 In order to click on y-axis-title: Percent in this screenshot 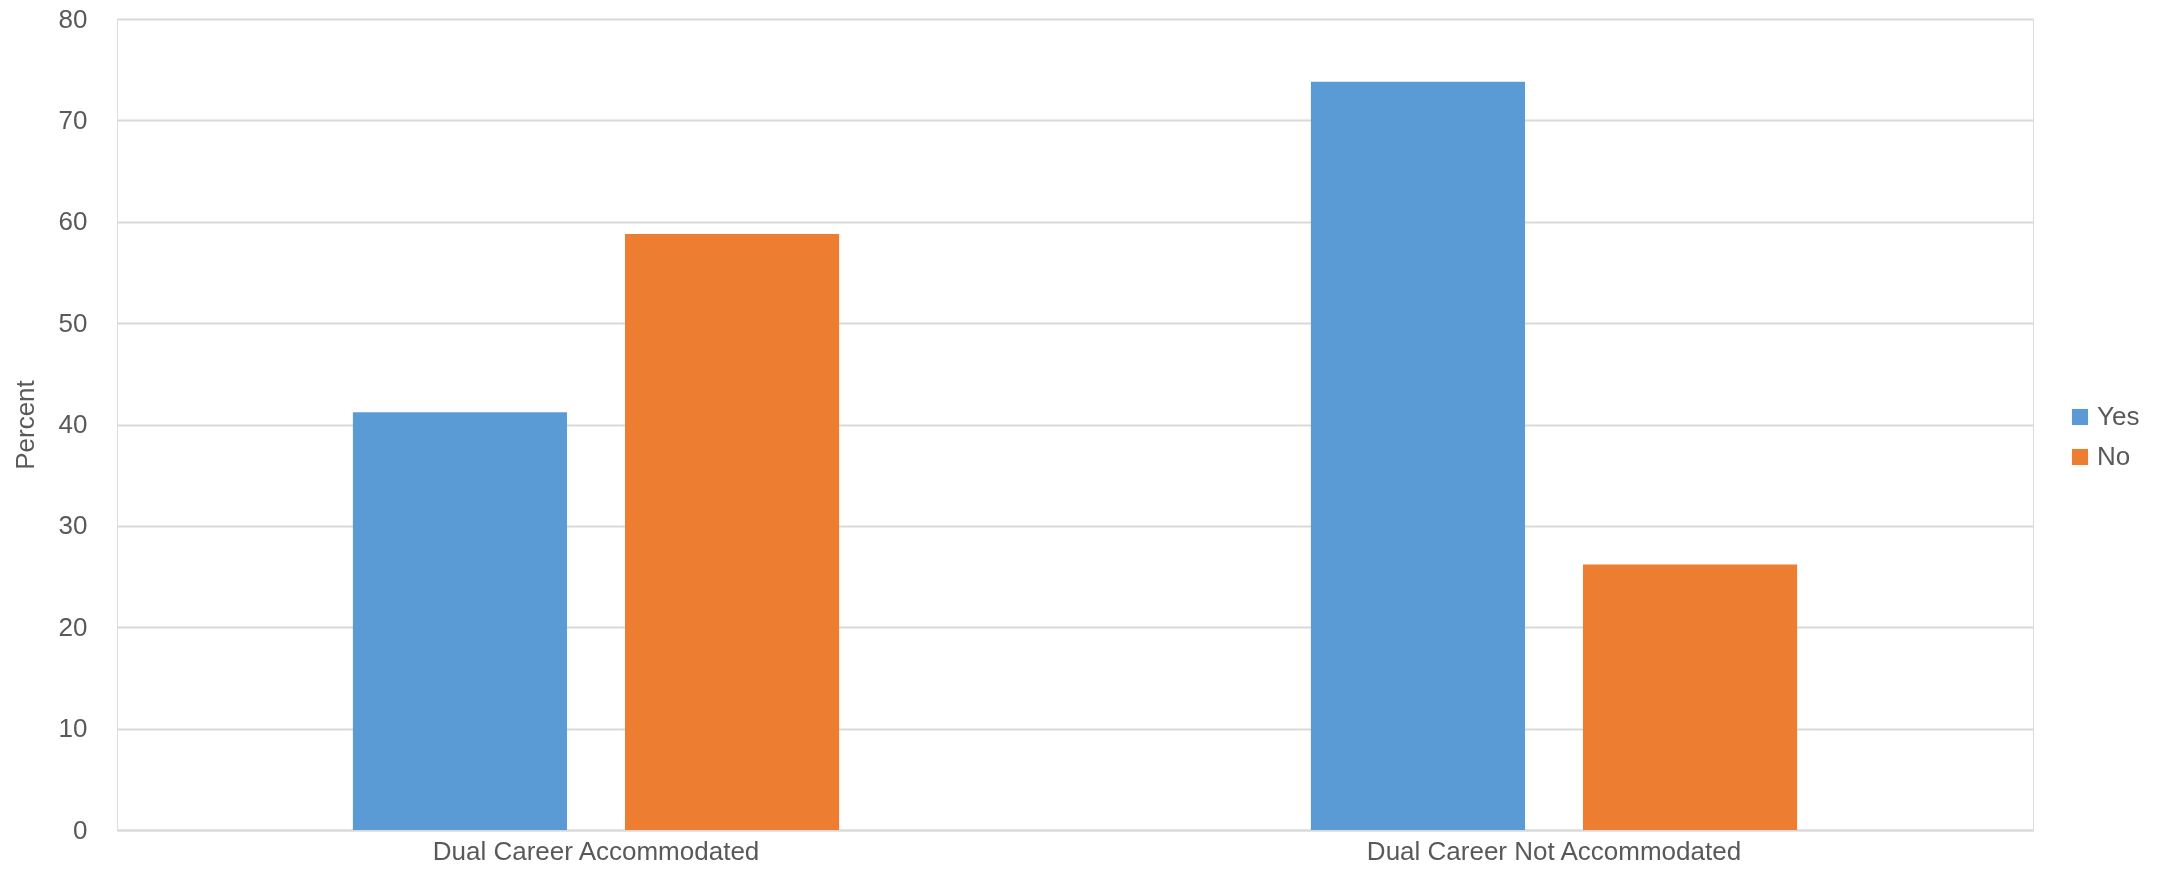, I will do `click(24, 424)`.